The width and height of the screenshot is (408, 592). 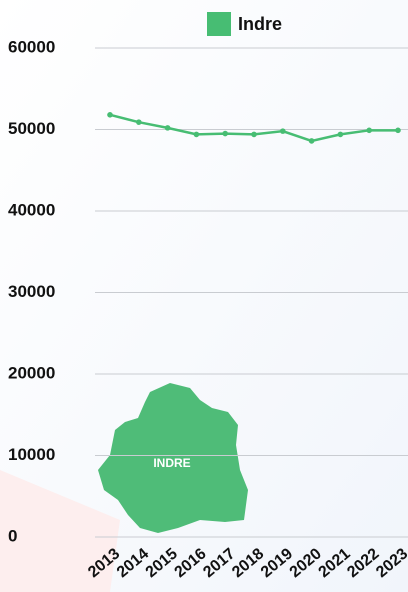 What do you see at coordinates (31, 454) in the screenshot?
I see `y-tick-label: 10000` at bounding box center [31, 454].